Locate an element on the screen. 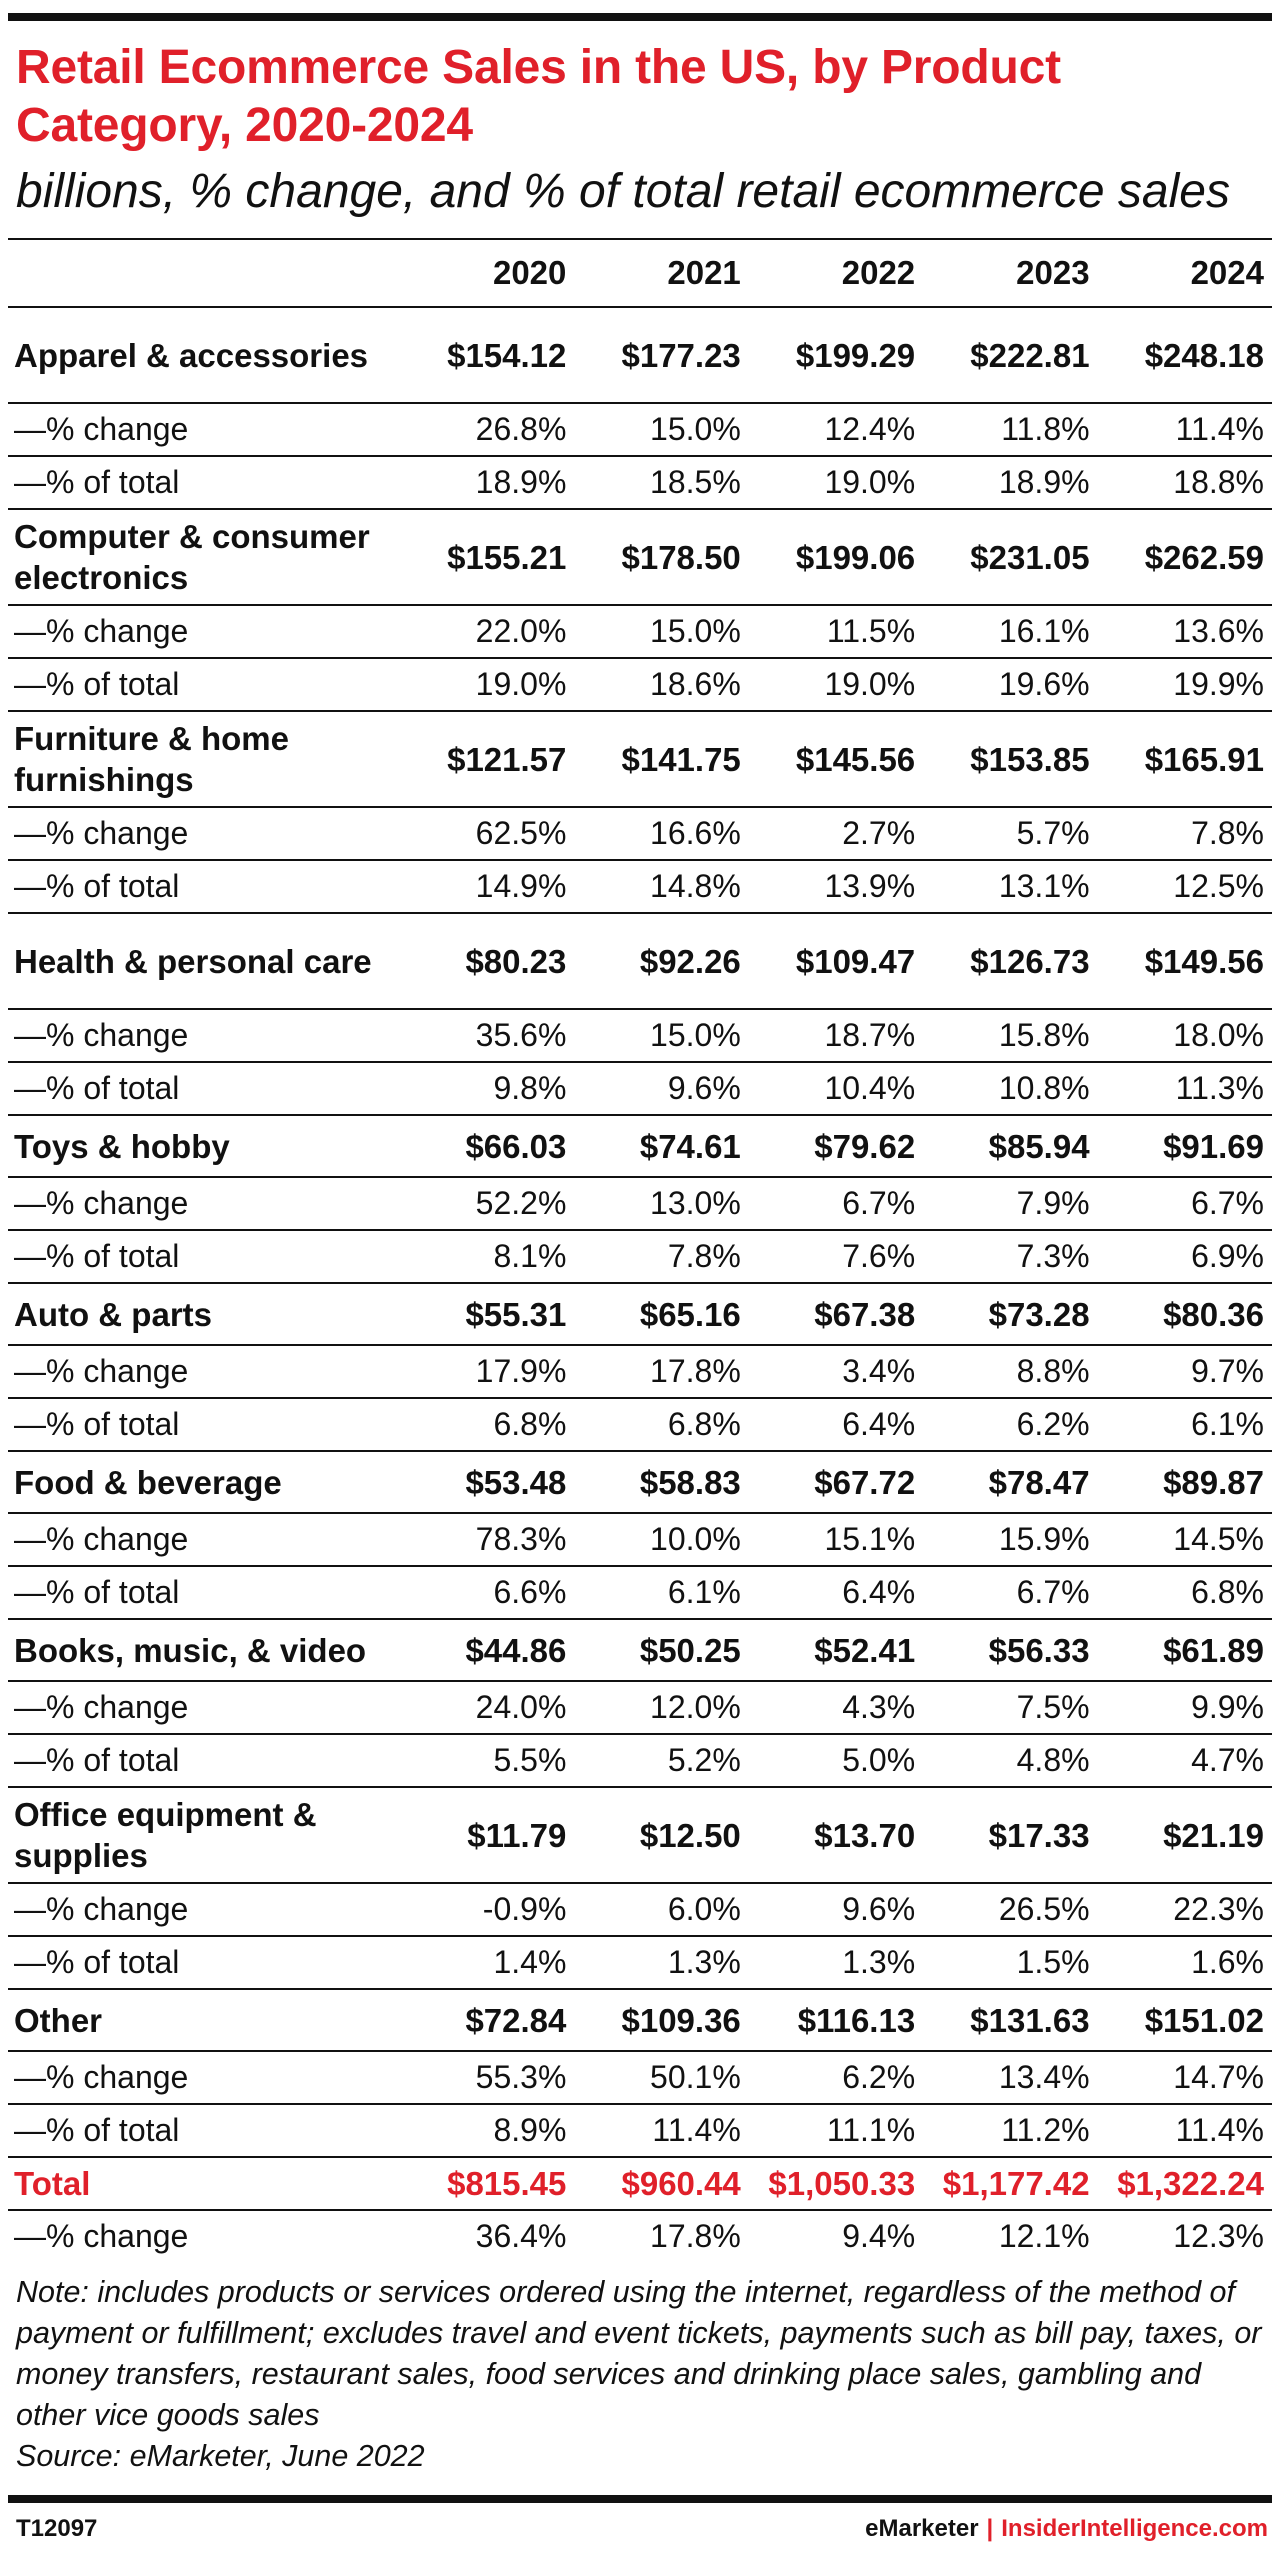 The width and height of the screenshot is (1280, 2551). value-cell: 18.6% is located at coordinates (661, 685).